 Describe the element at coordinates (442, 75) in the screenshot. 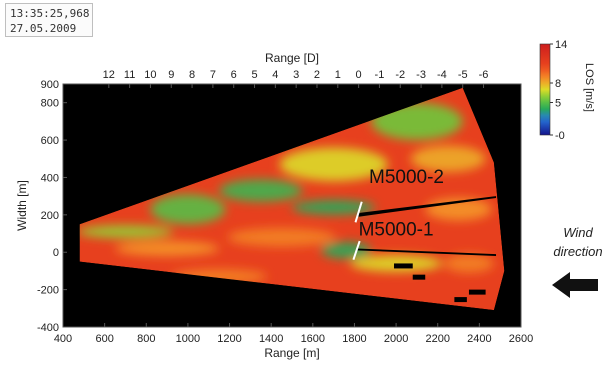

I see `x2-tick-label: -4` at that location.